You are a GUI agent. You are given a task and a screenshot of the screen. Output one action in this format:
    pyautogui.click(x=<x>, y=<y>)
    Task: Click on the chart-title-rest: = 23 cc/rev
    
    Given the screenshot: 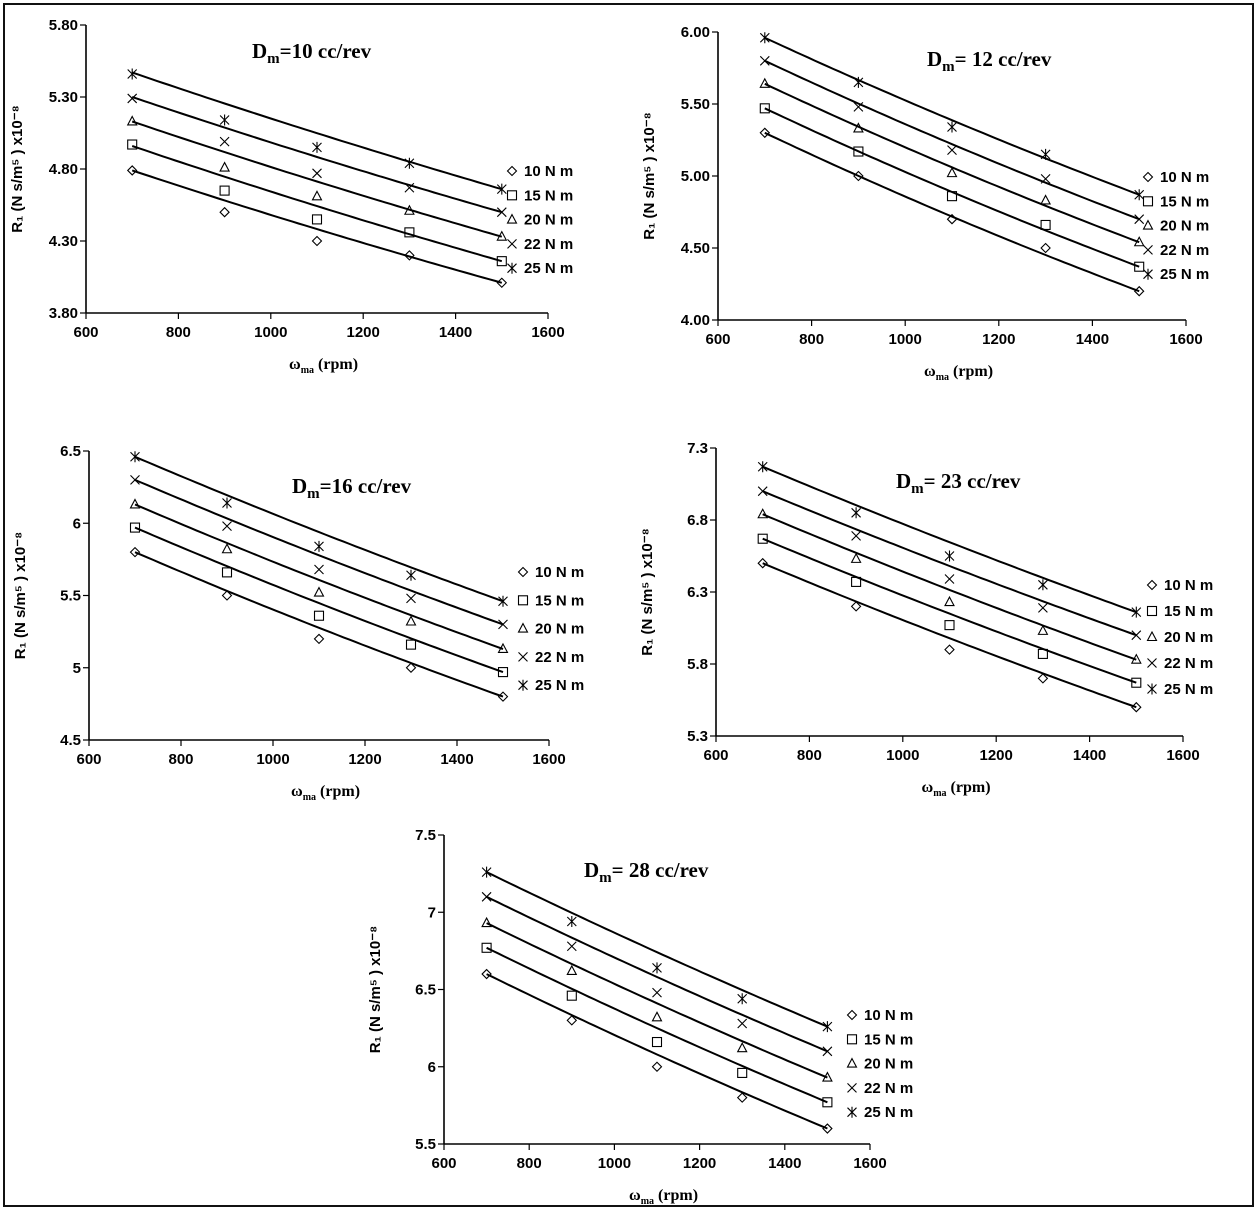 What is the action you would take?
    pyautogui.click(x=972, y=481)
    